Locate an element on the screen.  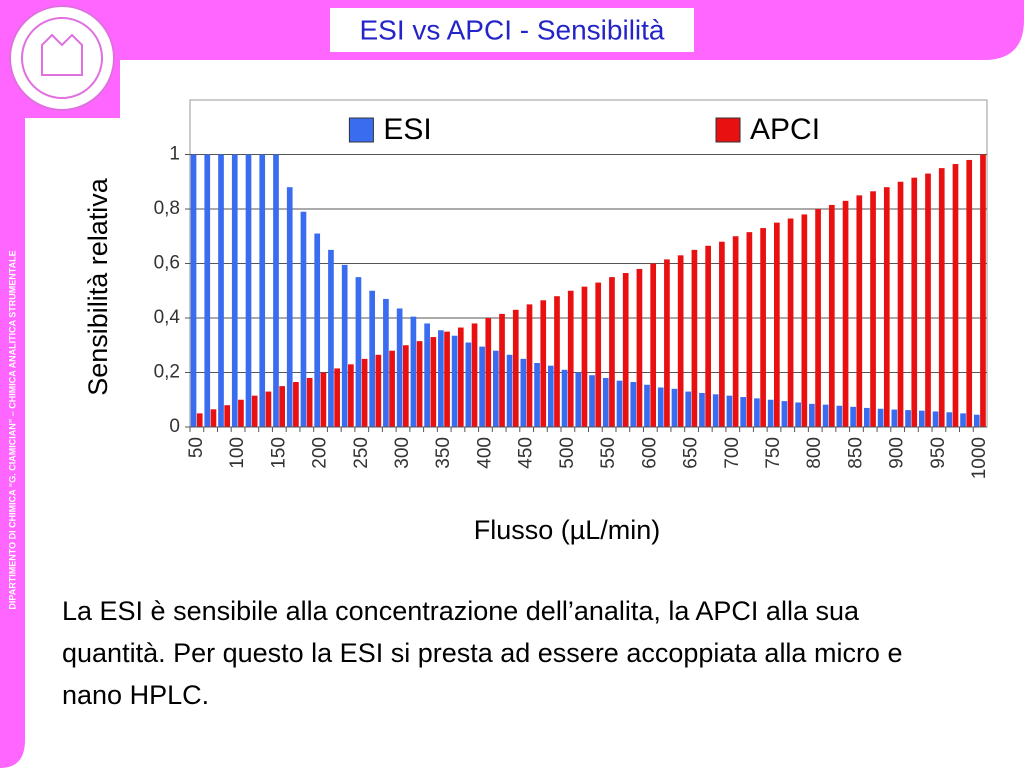
seal-ring is located at coordinates (62, 58).